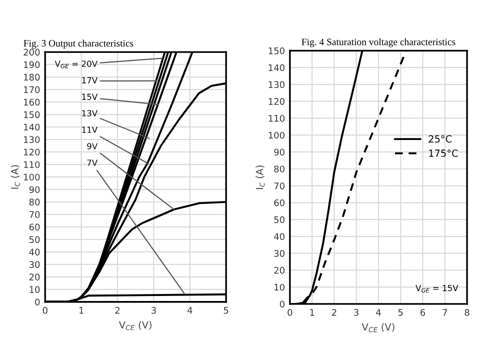 The width and height of the screenshot is (480, 347). Describe the element at coordinates (32, 77) in the screenshot. I see `y-tick-label: 180` at that location.